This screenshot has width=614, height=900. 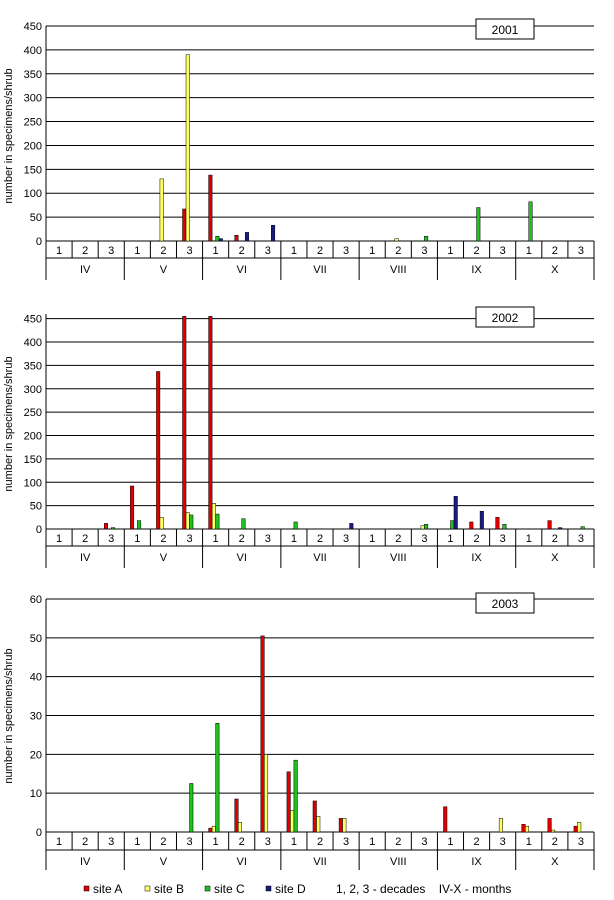 I want to click on series-site-b, so click(x=292, y=516).